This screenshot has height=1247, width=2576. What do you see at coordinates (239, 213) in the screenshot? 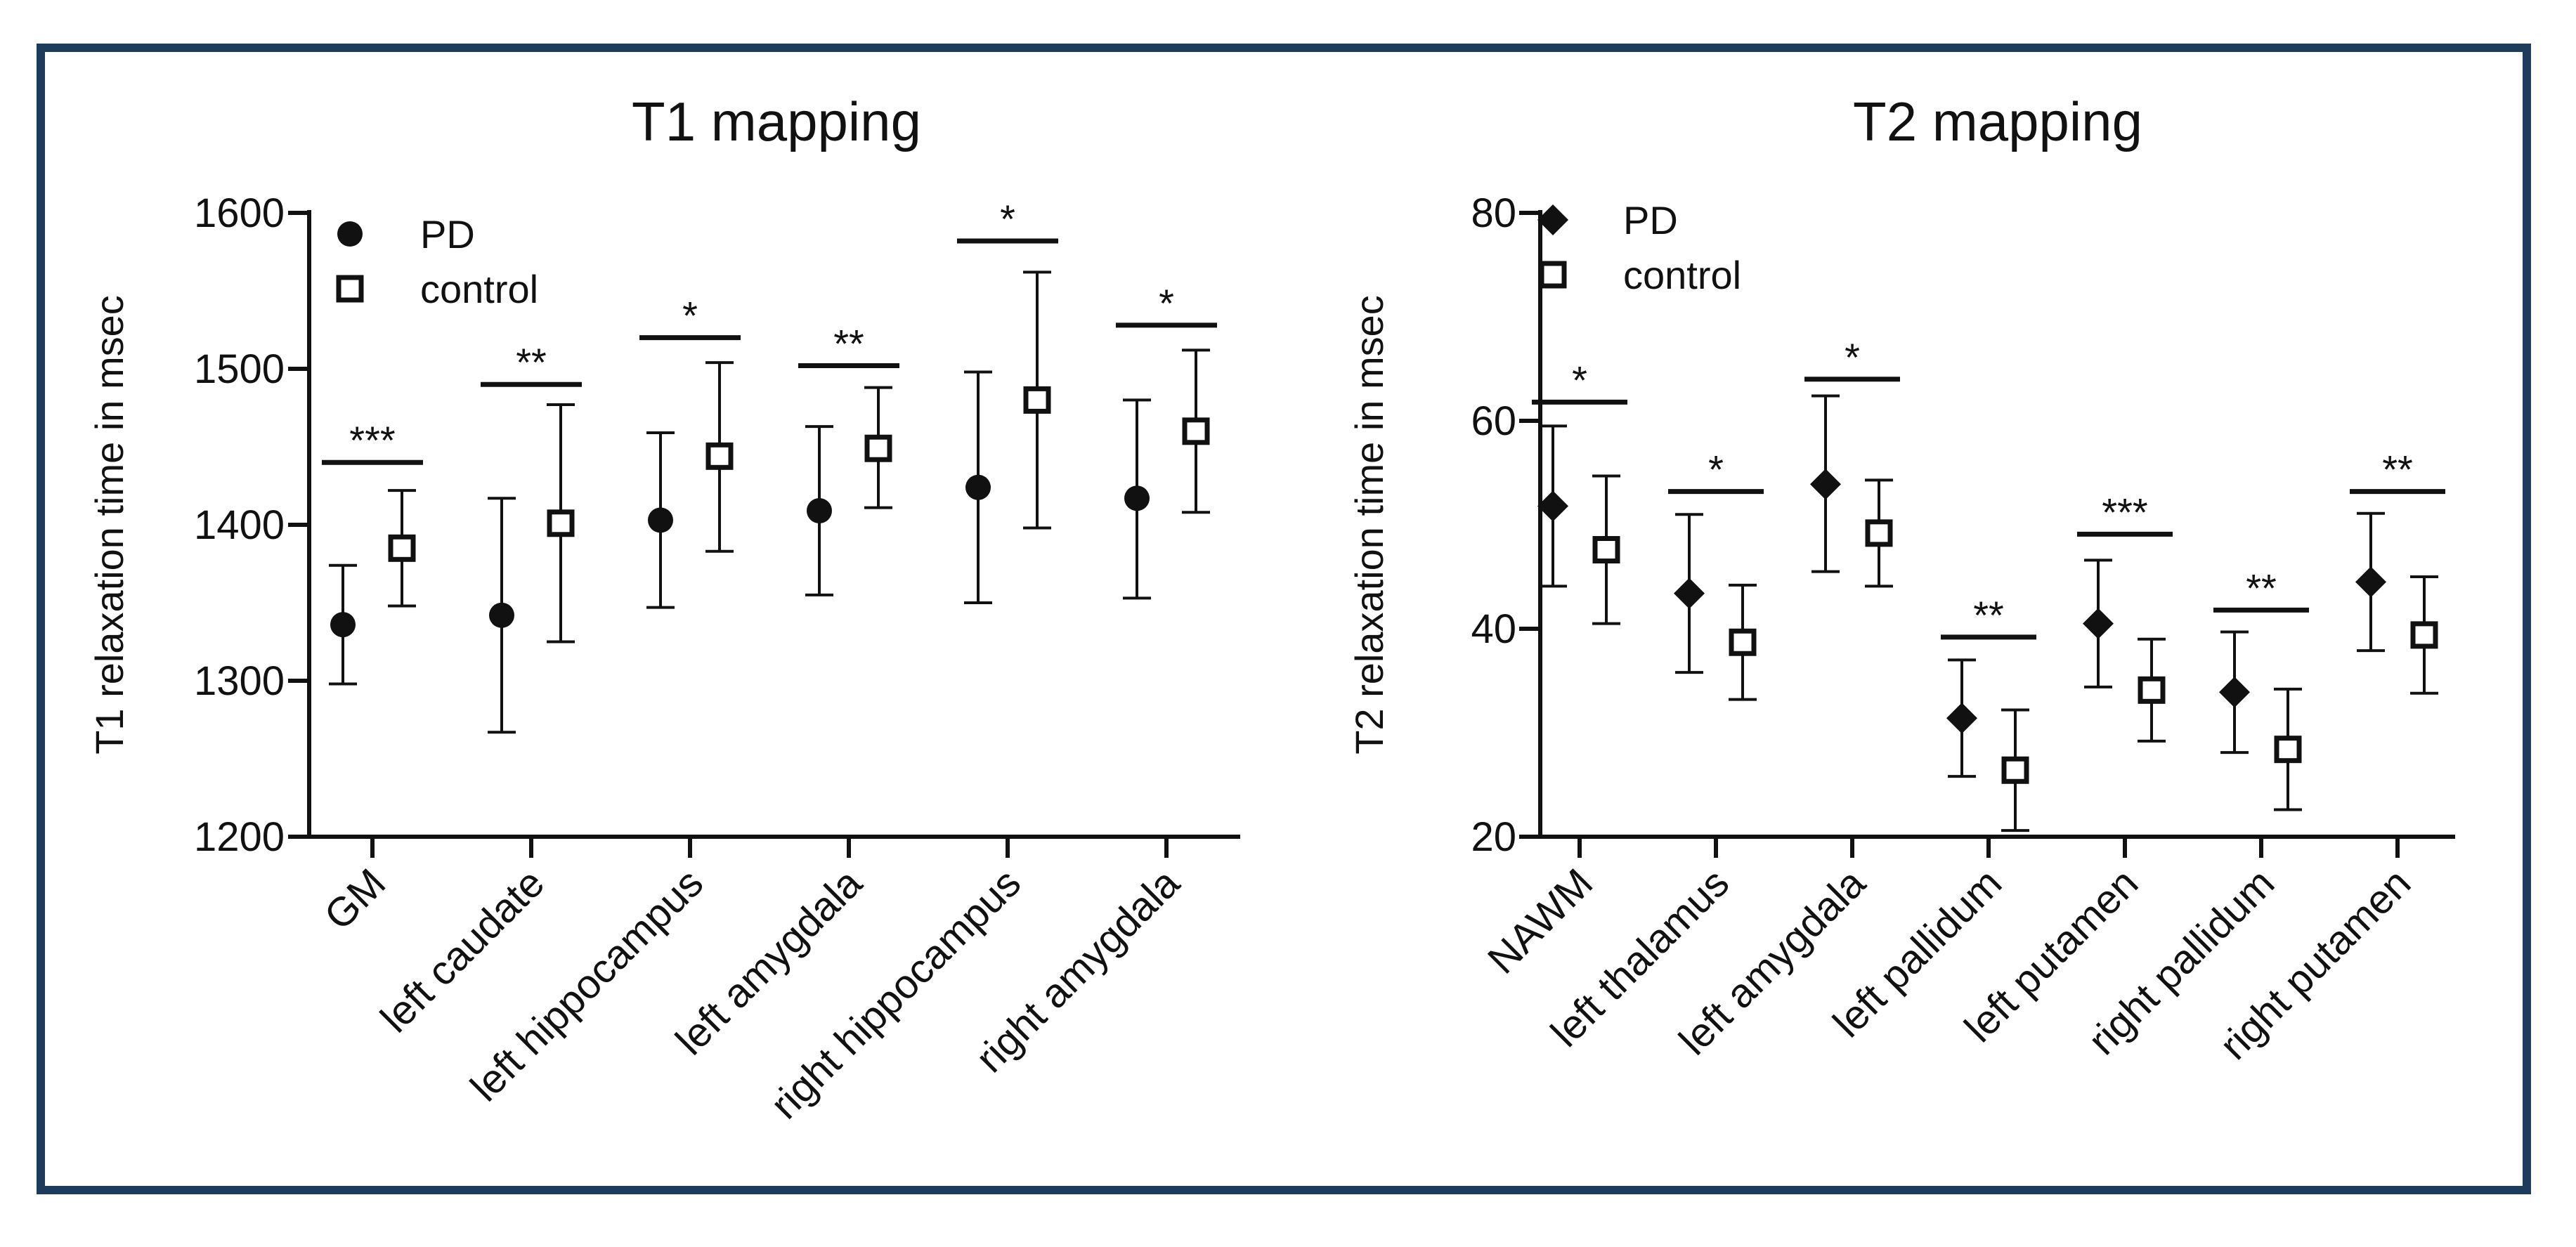
I see `y-tick-label: 1600` at bounding box center [239, 213].